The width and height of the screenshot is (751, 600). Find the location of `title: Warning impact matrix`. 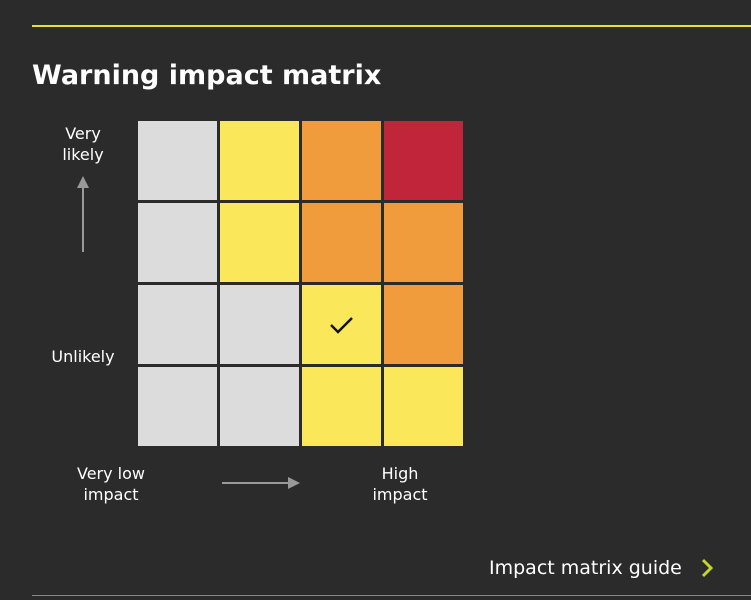

title: Warning impact matrix is located at coordinates (207, 75).